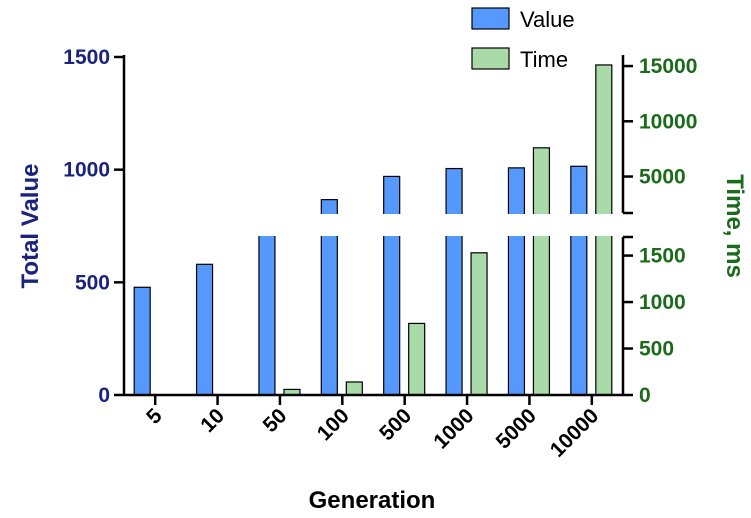  I want to click on left-tick-label: 1500, so click(86, 57).